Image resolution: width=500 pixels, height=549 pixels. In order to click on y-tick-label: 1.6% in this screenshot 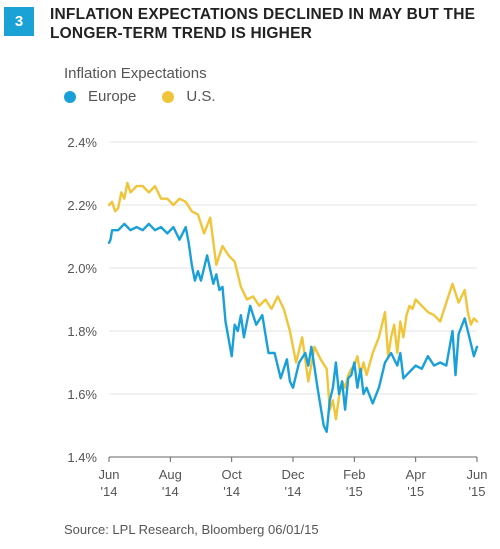, I will do `click(82, 394)`.